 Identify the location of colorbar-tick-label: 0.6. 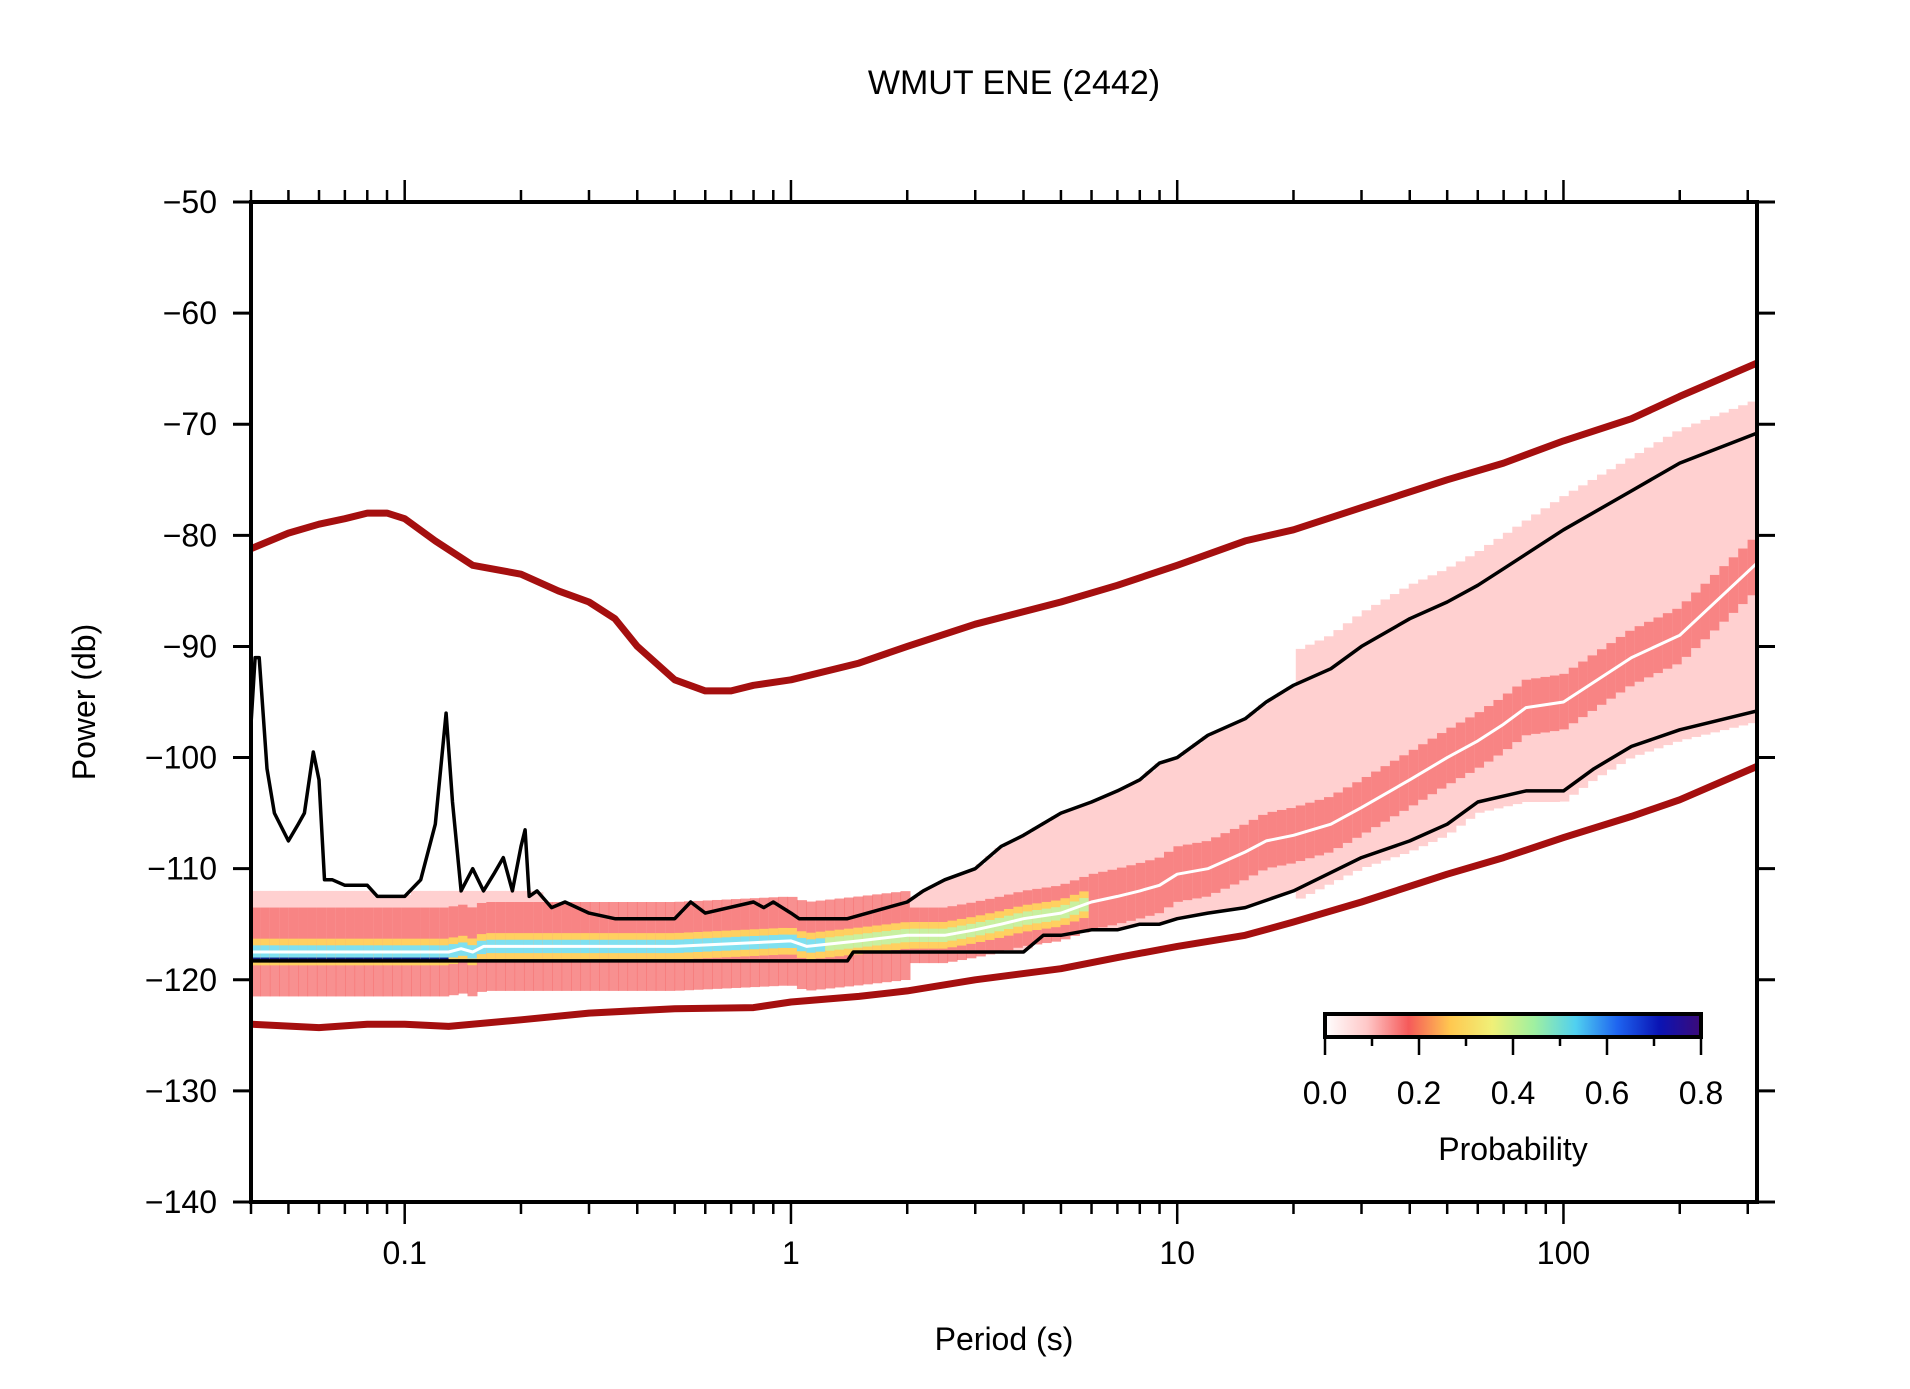
(1607, 1093).